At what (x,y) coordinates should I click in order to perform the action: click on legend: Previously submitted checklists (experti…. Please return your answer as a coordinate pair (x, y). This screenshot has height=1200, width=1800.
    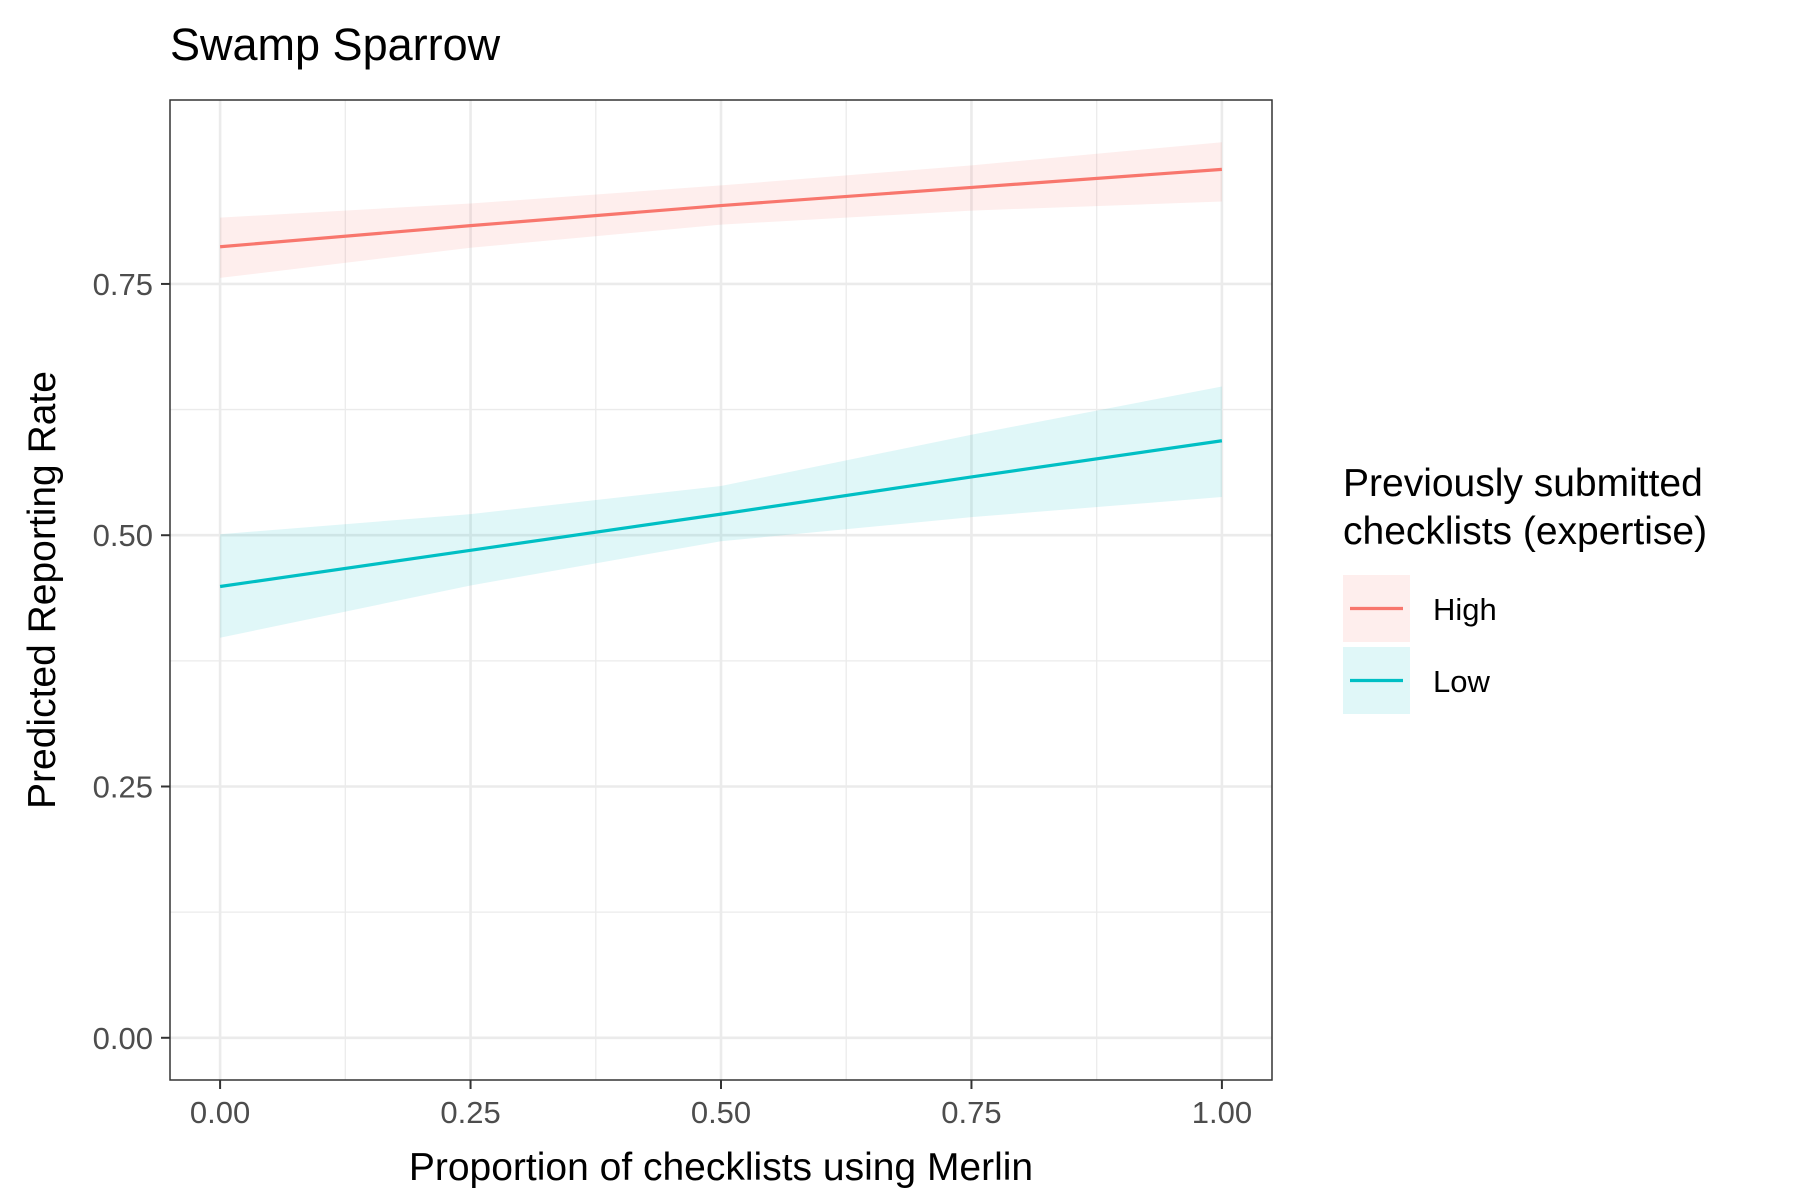
    Looking at the image, I should click on (1525, 588).